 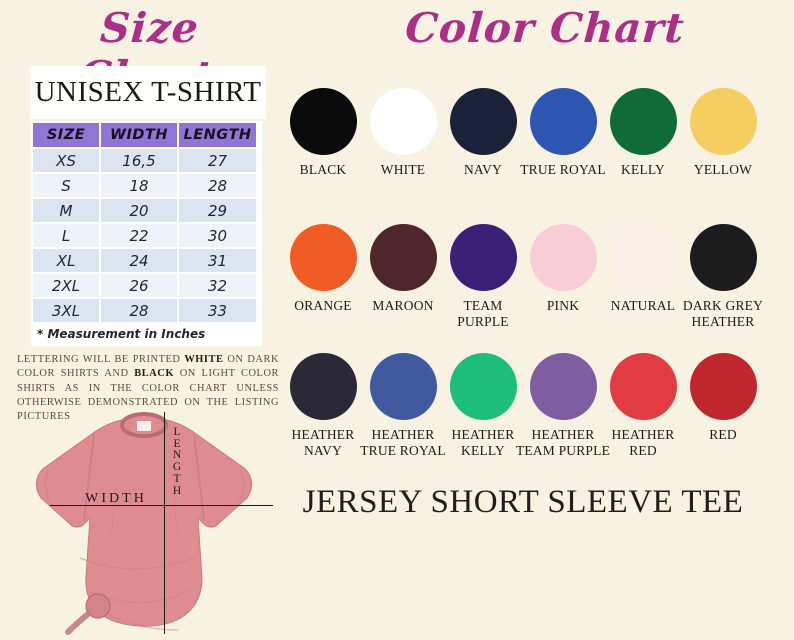 I want to click on length-cell: 29, so click(x=217, y=210).